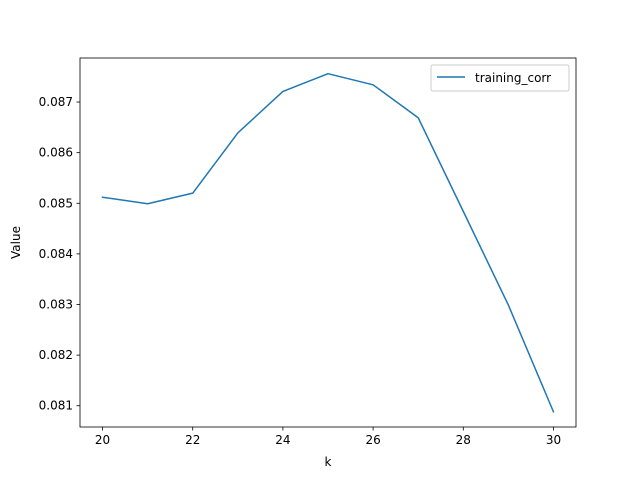 The image size is (640, 480). I want to click on x-tick-label: 22, so click(192, 440).